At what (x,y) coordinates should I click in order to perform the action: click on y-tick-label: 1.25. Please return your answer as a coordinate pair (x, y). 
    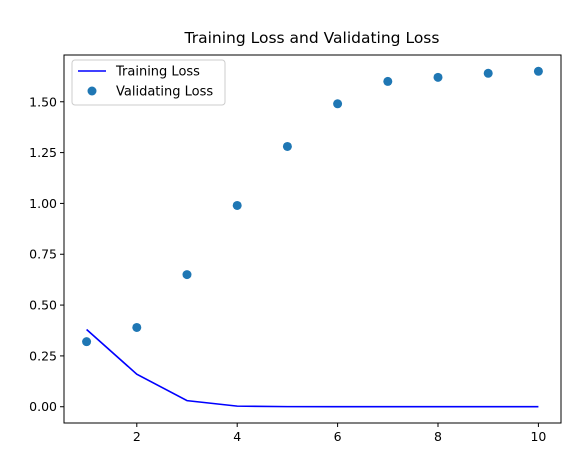
    Looking at the image, I should click on (43, 152).